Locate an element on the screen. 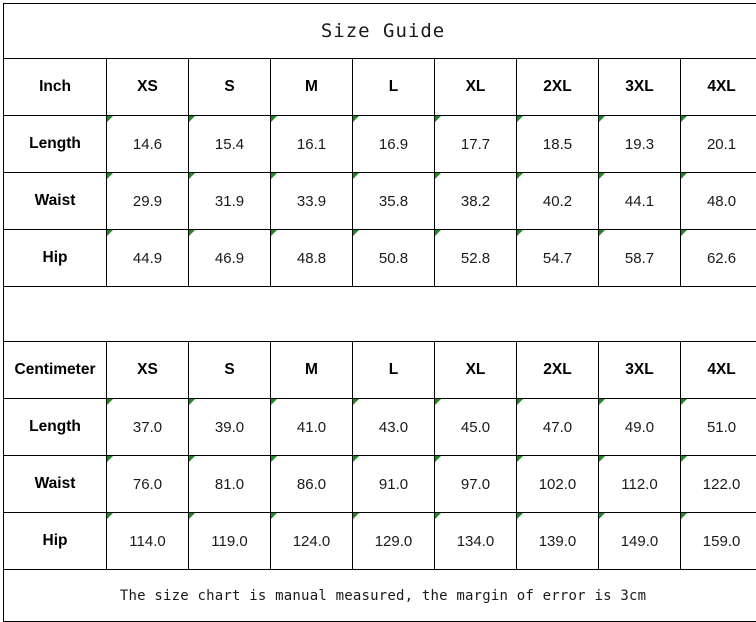 The height and width of the screenshot is (622, 756). inch-row-label-waist: Waist is located at coordinates (55, 201).